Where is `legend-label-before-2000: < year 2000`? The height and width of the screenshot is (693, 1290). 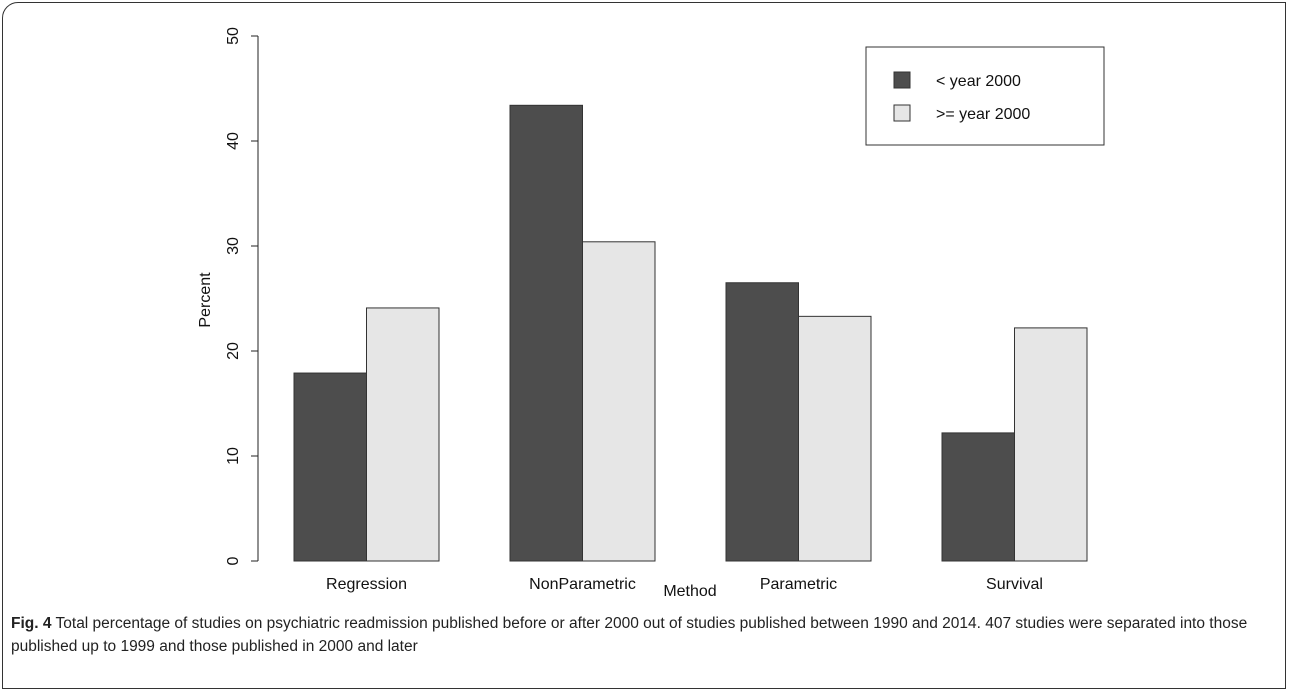 legend-label-before-2000: < year 2000 is located at coordinates (978, 81).